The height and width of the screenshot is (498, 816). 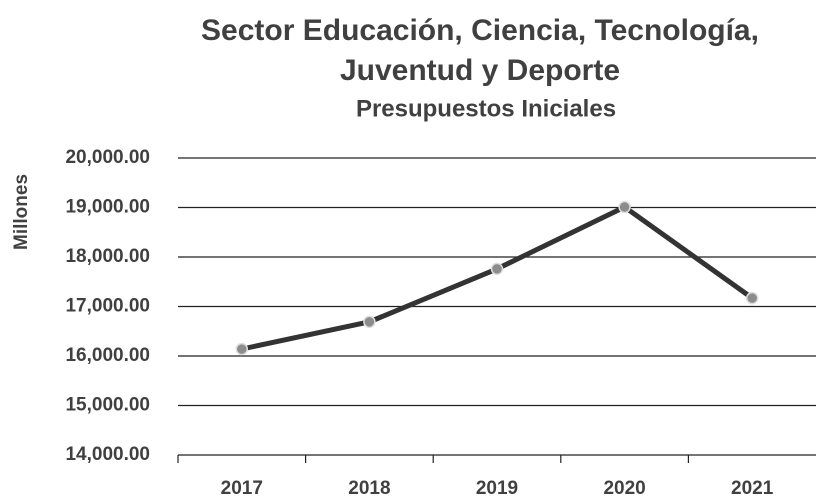 I want to click on y-tick-label: 17,000.00, so click(x=107, y=306).